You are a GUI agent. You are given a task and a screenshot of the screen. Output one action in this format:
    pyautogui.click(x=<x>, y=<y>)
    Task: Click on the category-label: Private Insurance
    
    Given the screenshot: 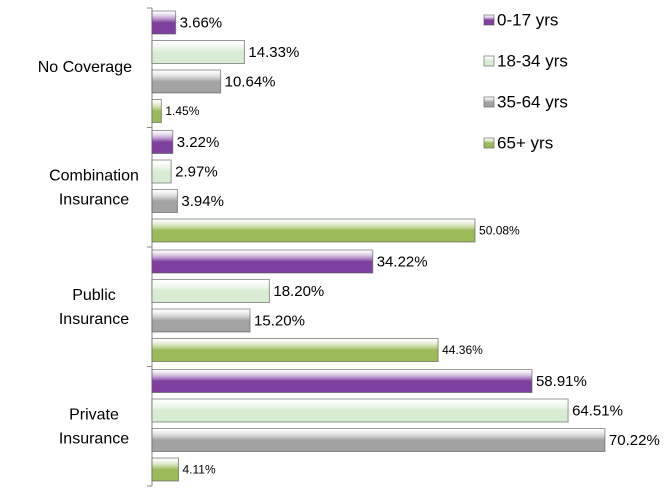 What is the action you would take?
    pyautogui.click(x=94, y=426)
    